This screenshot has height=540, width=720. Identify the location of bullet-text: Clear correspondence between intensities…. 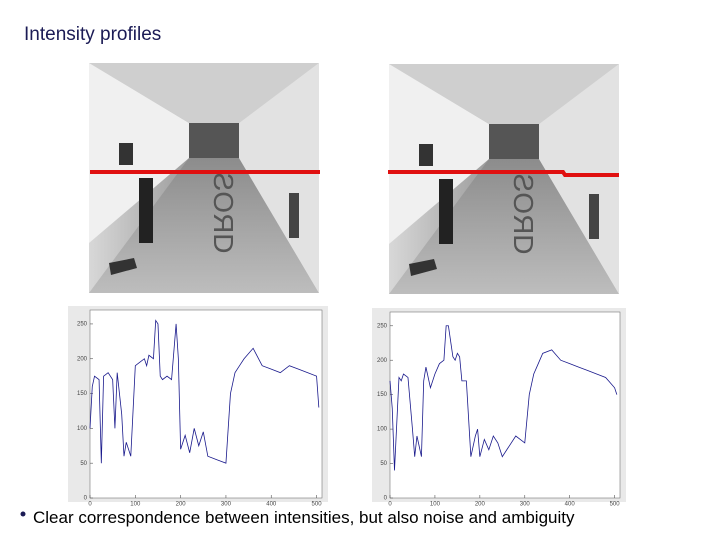
(304, 517).